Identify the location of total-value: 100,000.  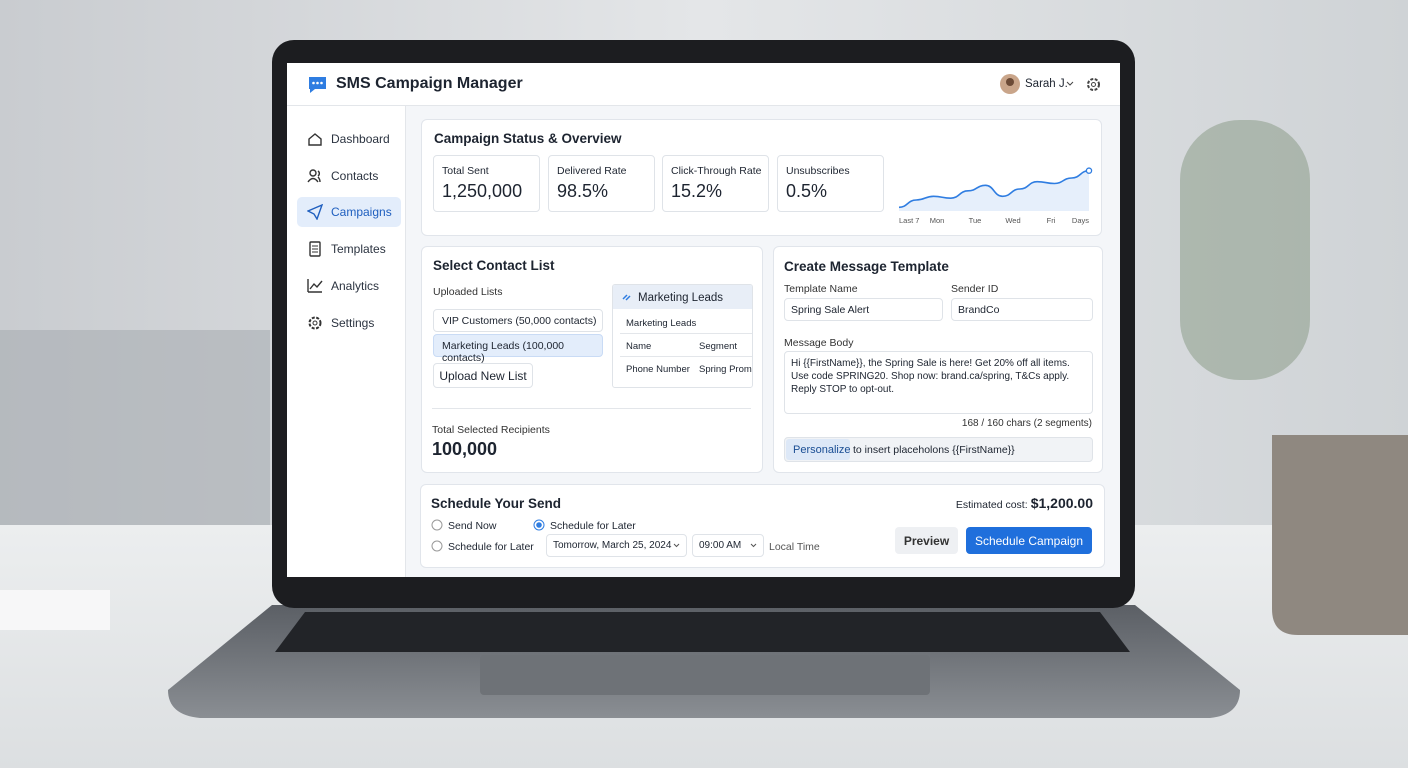
(465, 449).